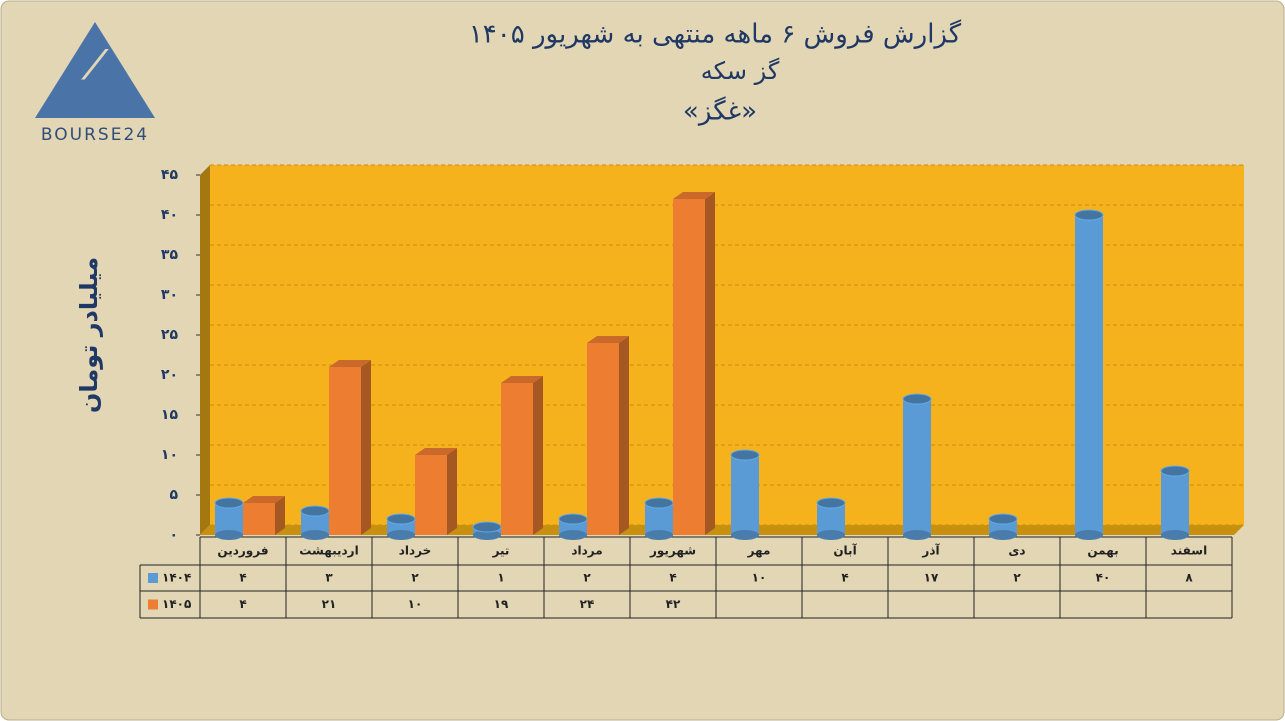 The height and width of the screenshot is (721, 1285). Describe the element at coordinates (329, 578) in the screenshot. I see `table-value: ۳` at that location.